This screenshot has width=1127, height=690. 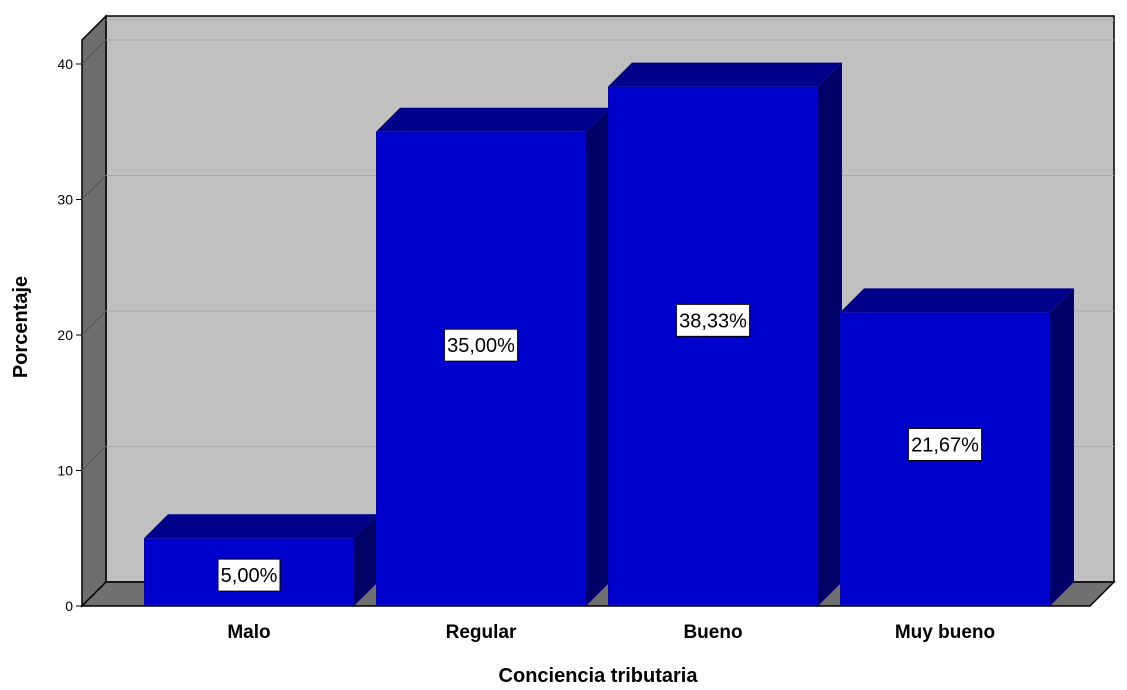 I want to click on left-wall, so click(x=94, y=311).